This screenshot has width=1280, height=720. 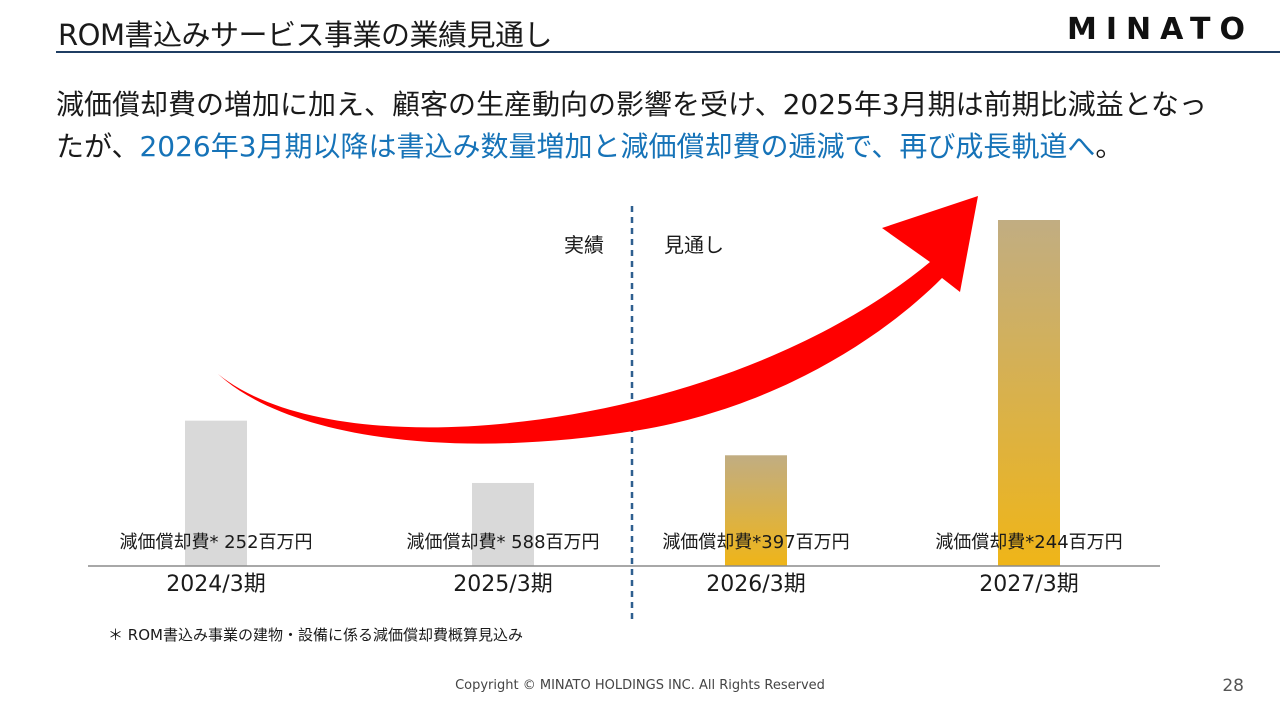 What do you see at coordinates (584, 245) in the screenshot?
I see `actual-period-label: 実績` at bounding box center [584, 245].